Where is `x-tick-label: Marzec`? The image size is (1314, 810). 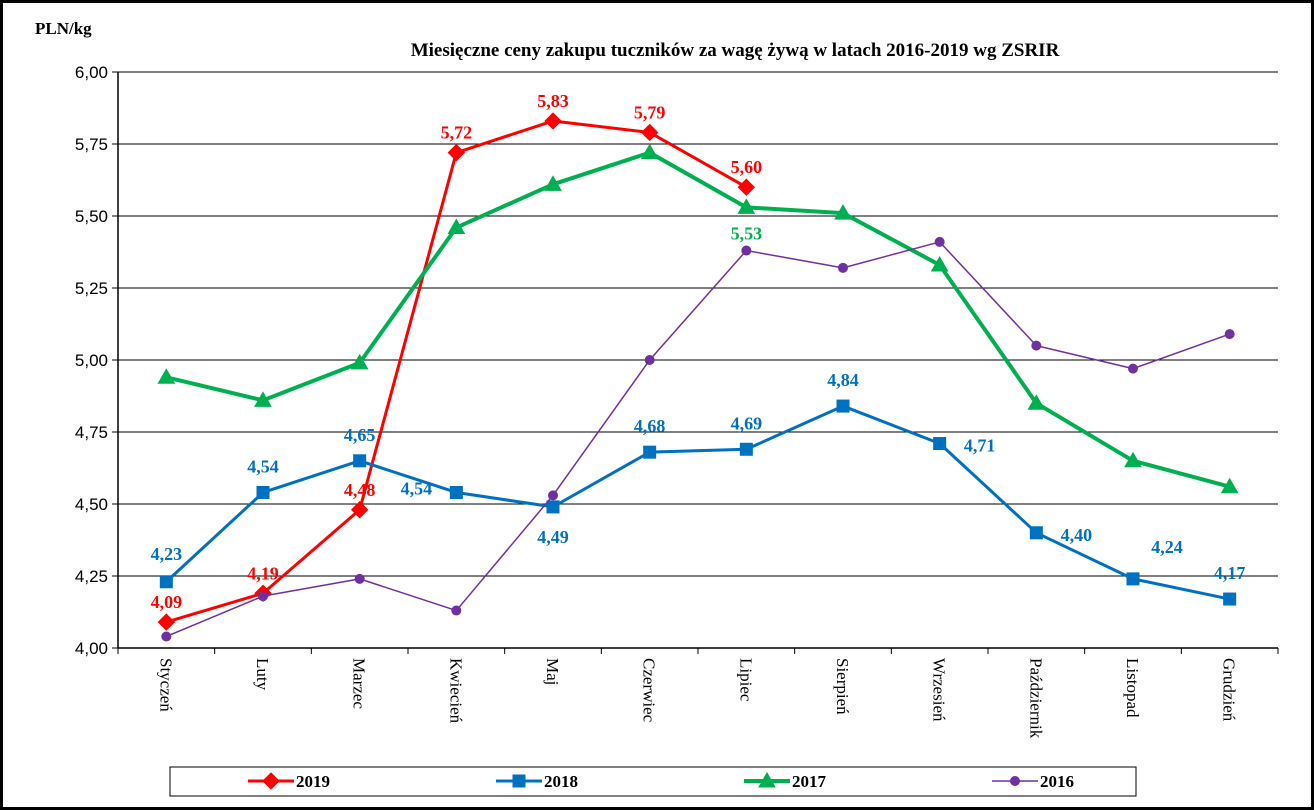
x-tick-label: Marzec is located at coordinates (359, 683).